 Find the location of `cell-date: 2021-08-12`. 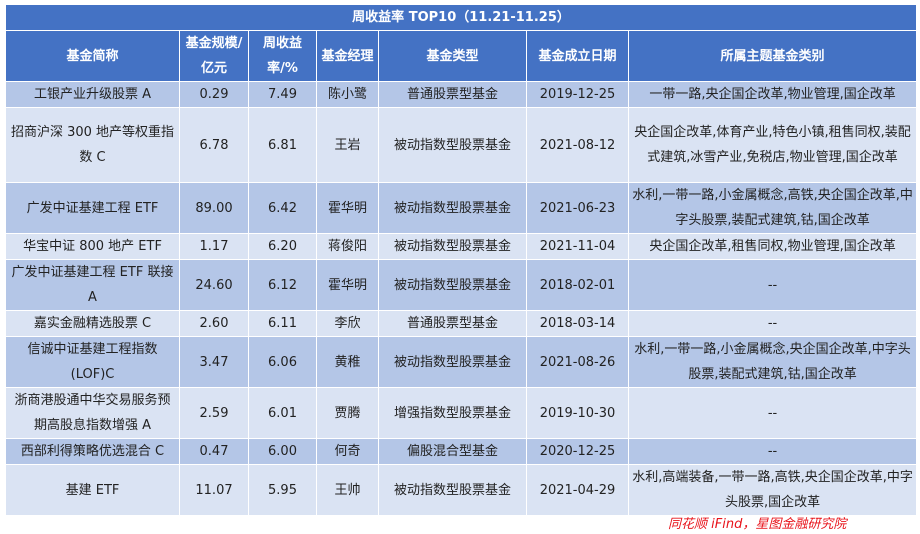

cell-date: 2021-08-12 is located at coordinates (577, 145).